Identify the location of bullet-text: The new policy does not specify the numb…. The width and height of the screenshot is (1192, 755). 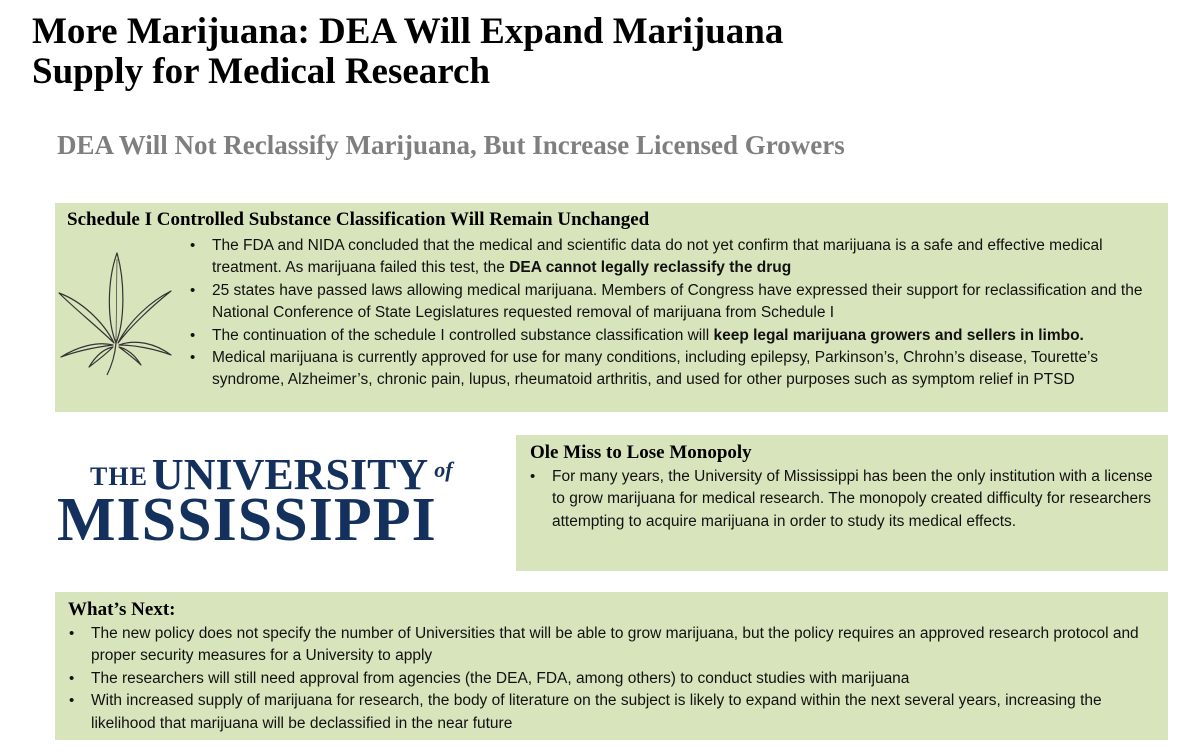
(615, 645).